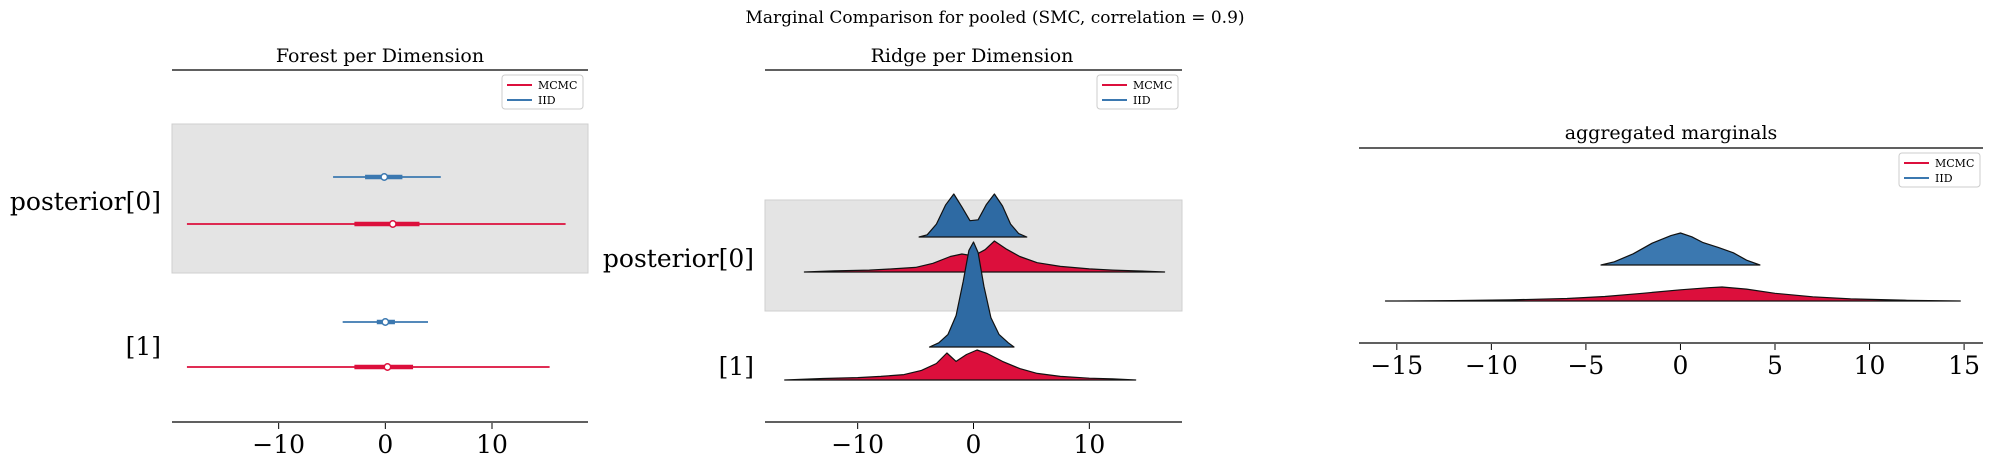 The width and height of the screenshot is (1990, 465). I want to click on ridge-legend-label: MCMC, so click(1152, 85).